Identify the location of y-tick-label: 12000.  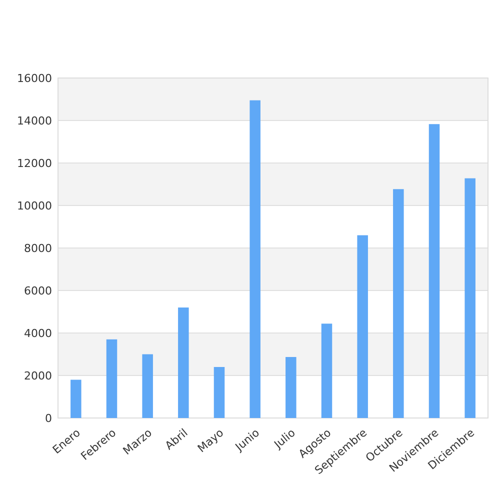
(34, 163).